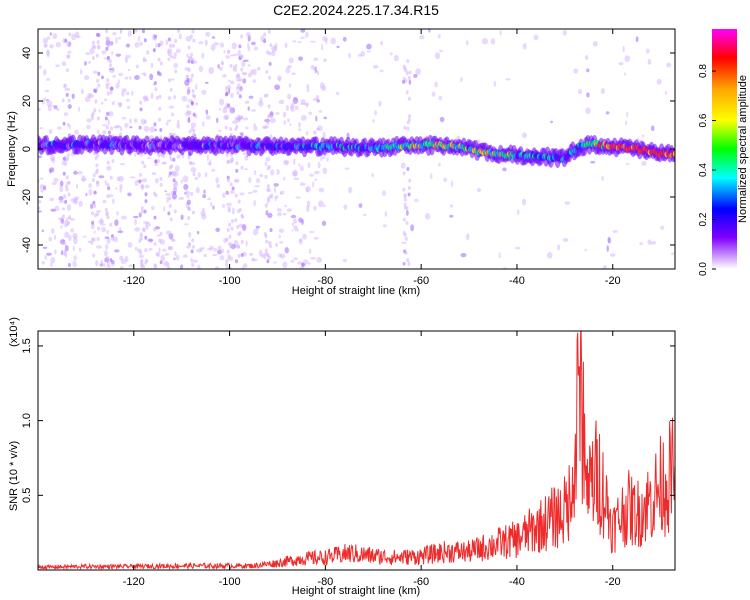 The width and height of the screenshot is (750, 600). What do you see at coordinates (27, 197) in the screenshot?
I see `y-tick-label: -20` at bounding box center [27, 197].